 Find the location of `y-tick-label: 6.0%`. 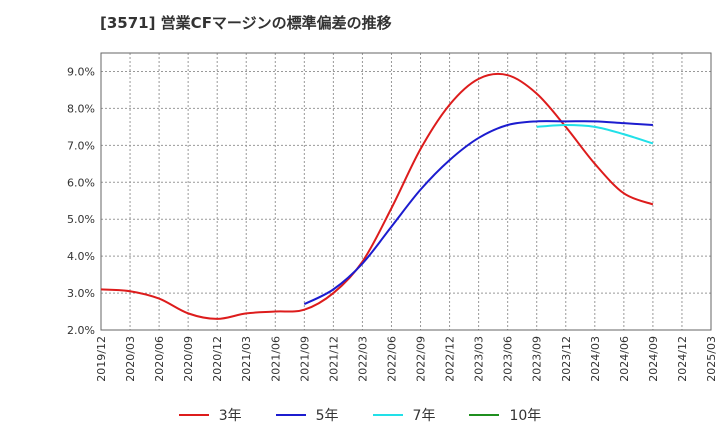

y-tick-label: 6.0% is located at coordinates (81, 182).